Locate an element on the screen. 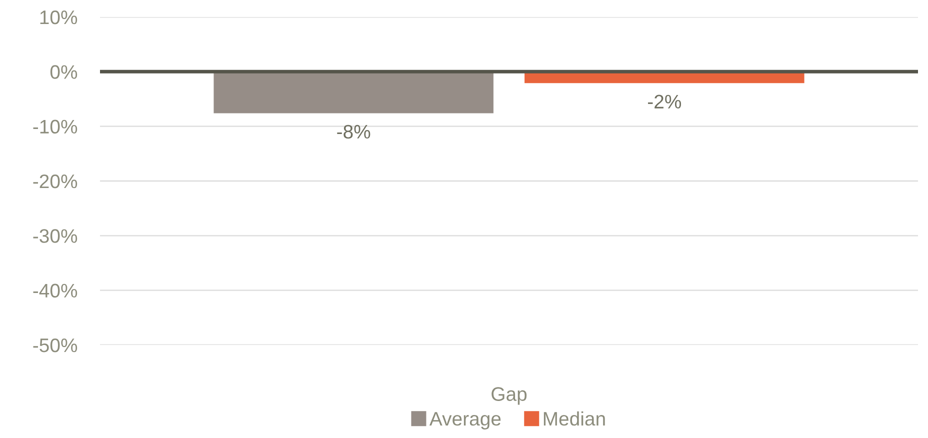 Image resolution: width=928 pixels, height=438 pixels. y-tick-label: -40% is located at coordinates (55, 291).